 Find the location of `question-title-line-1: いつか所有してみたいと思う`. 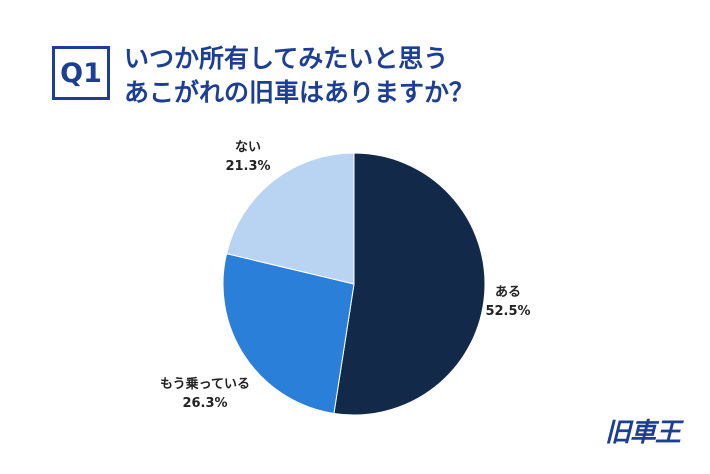

question-title-line-1: いつか所有してみたいと思う is located at coordinates (286, 58).